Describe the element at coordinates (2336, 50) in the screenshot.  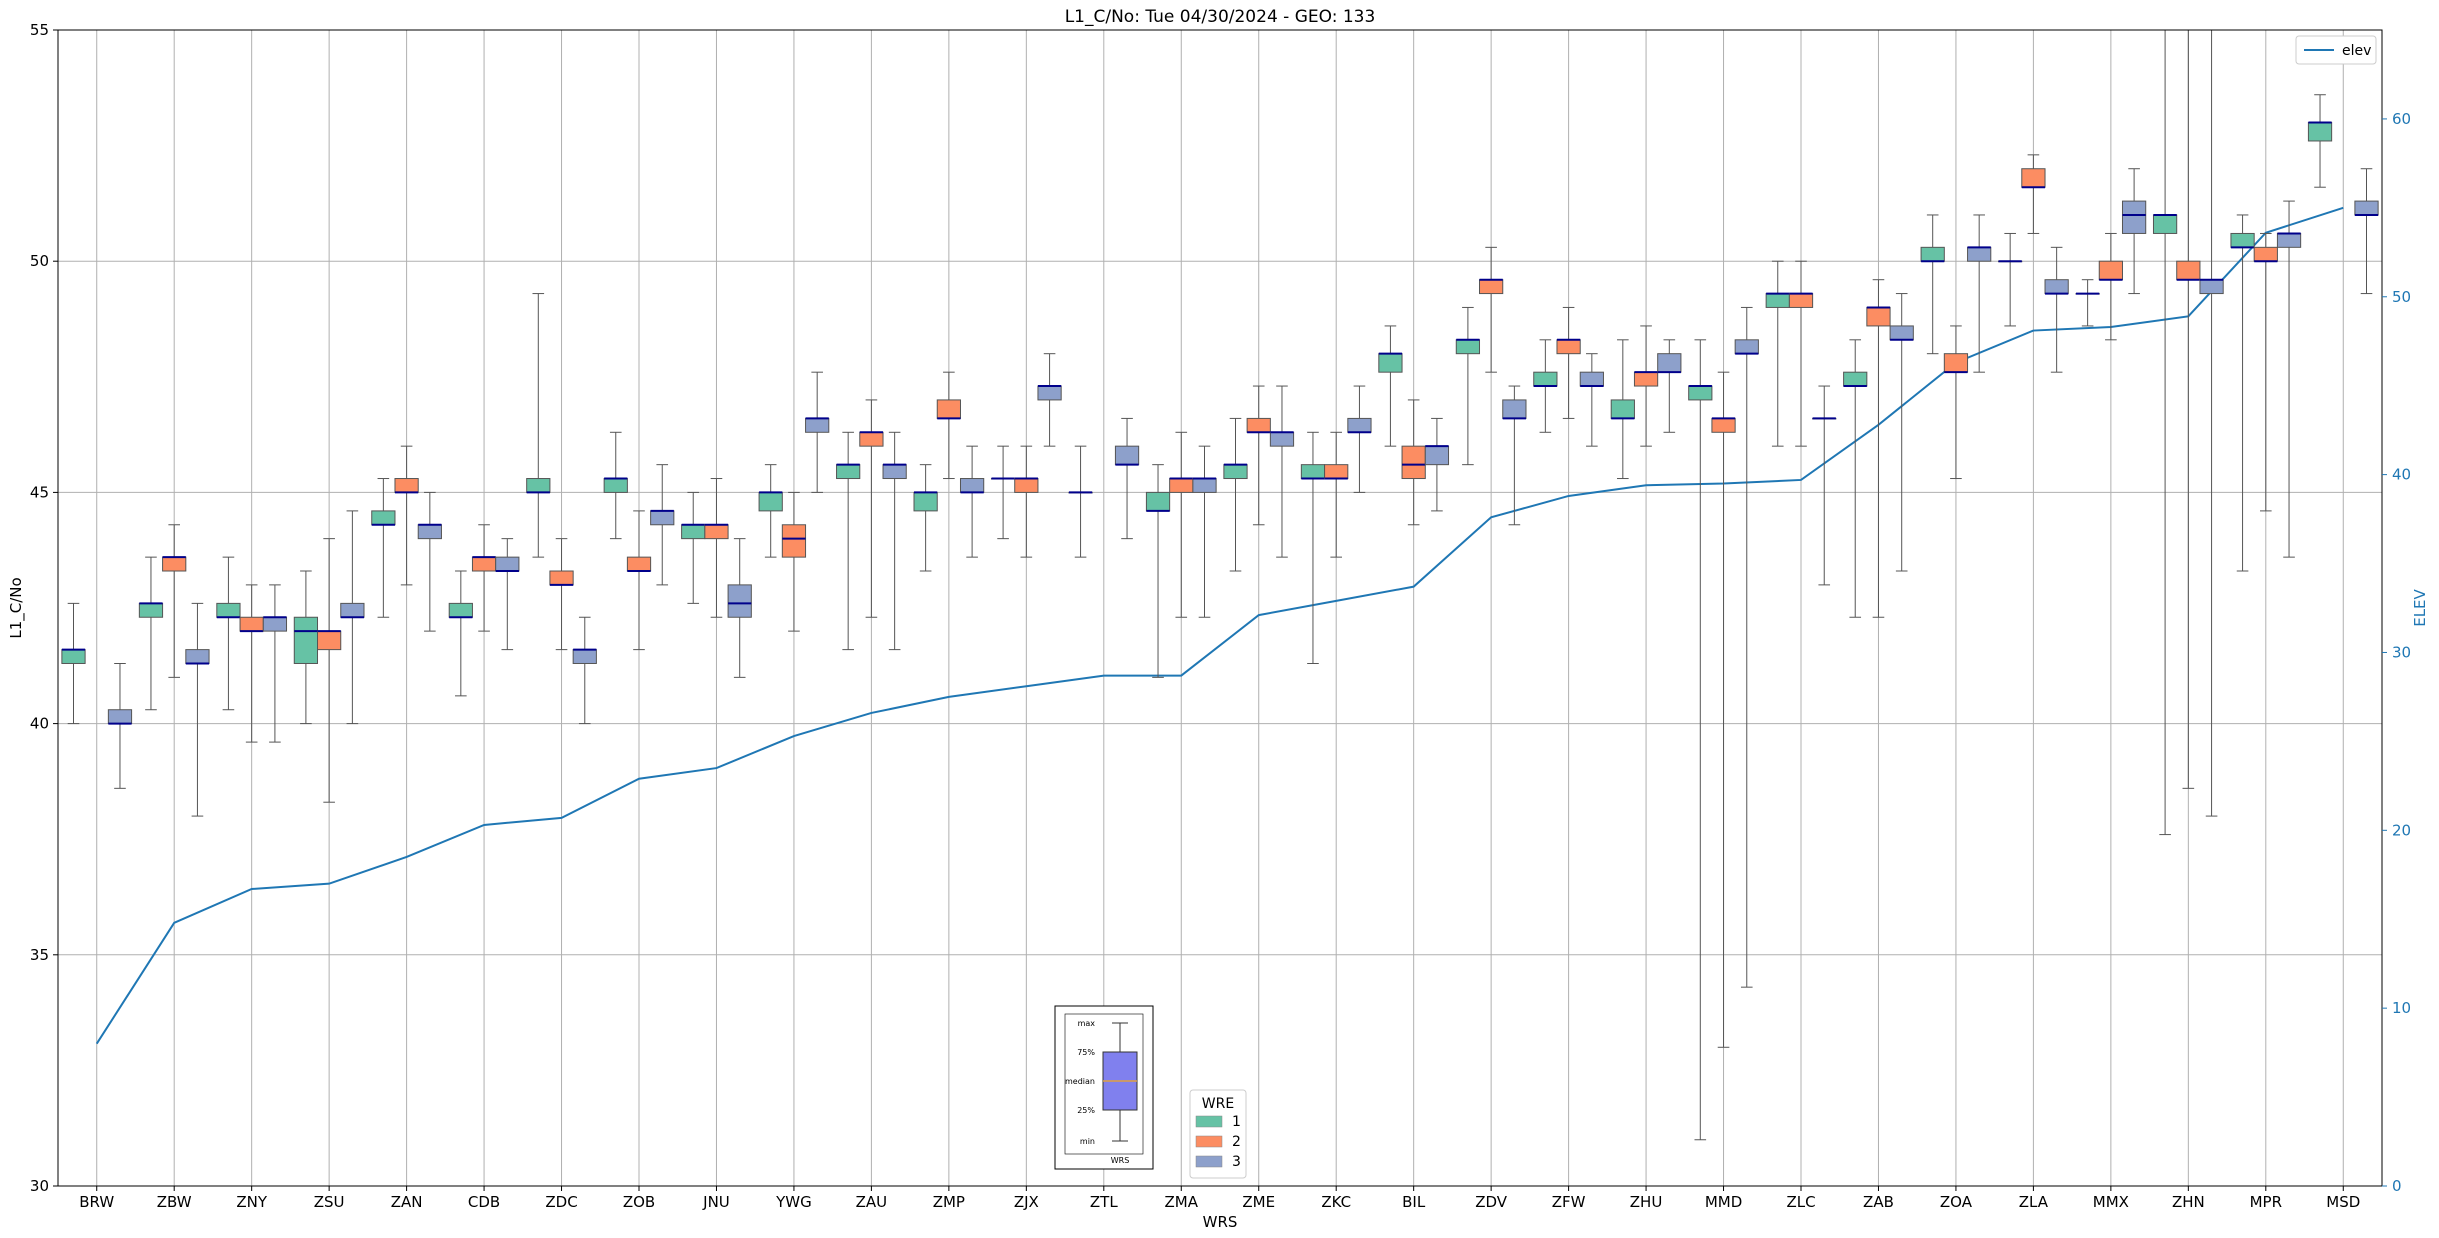
I see `elev-legend-frame` at that location.